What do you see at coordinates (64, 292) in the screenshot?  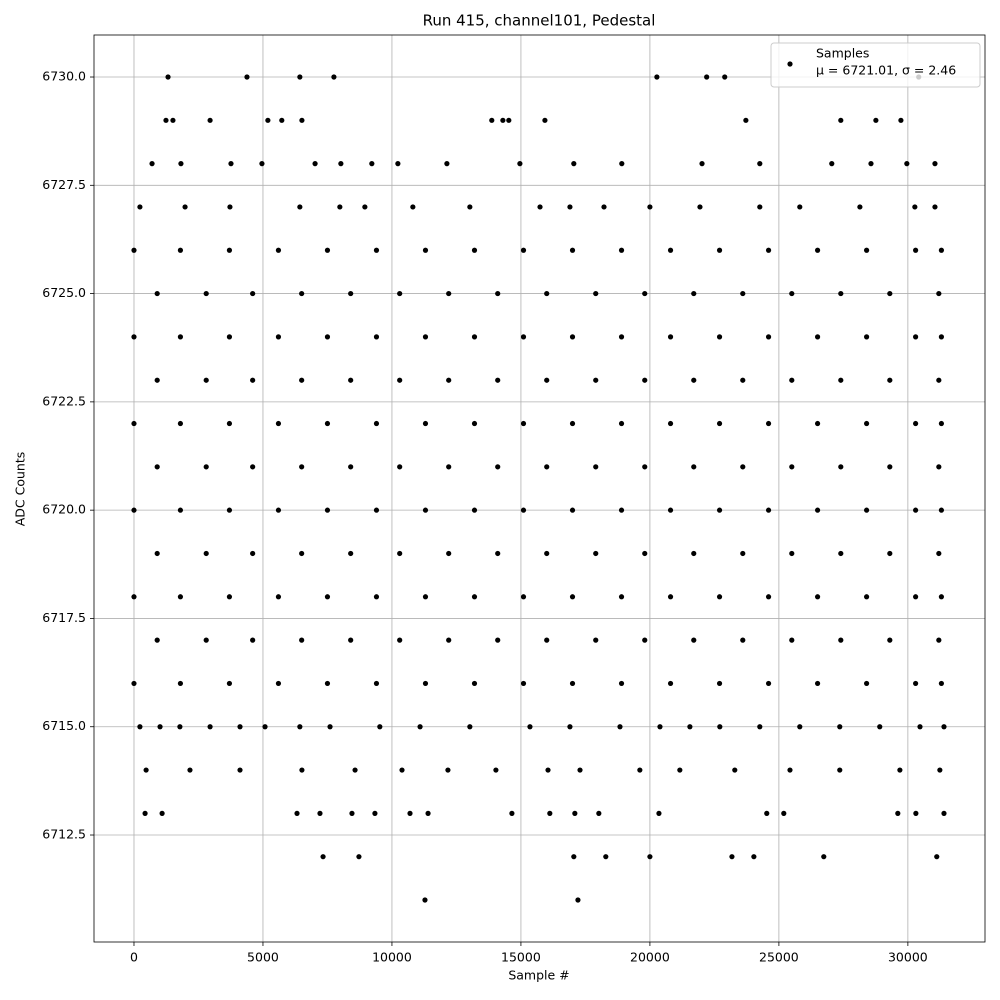 I see `y-tick-label: 6725.0` at bounding box center [64, 292].